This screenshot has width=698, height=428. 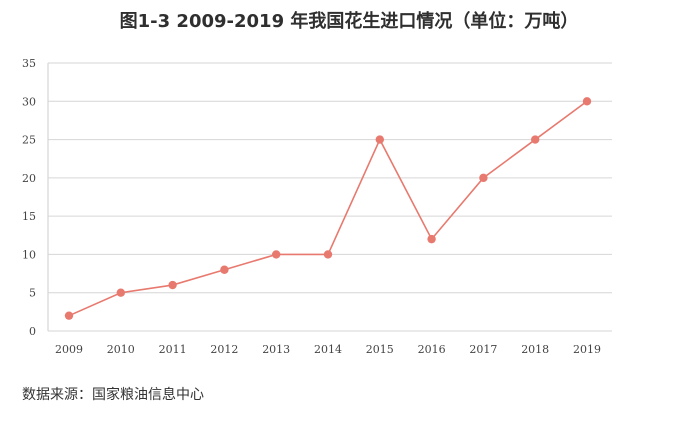 I want to click on y-tick-label: 25, so click(x=29, y=140).